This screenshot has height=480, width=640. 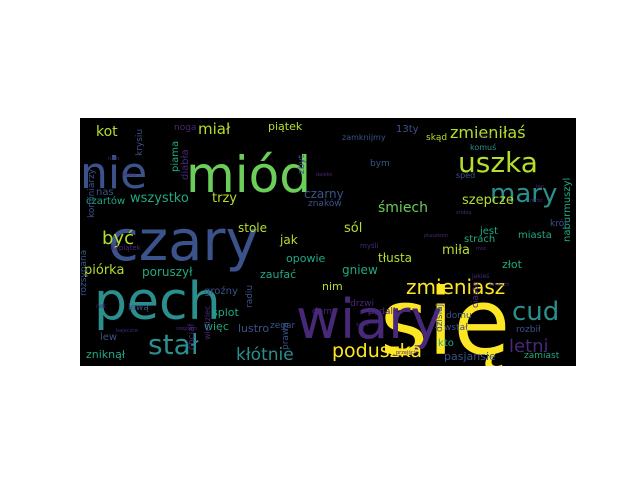 What do you see at coordinates (542, 356) in the screenshot?
I see `cloud-word: zamiast` at bounding box center [542, 356].